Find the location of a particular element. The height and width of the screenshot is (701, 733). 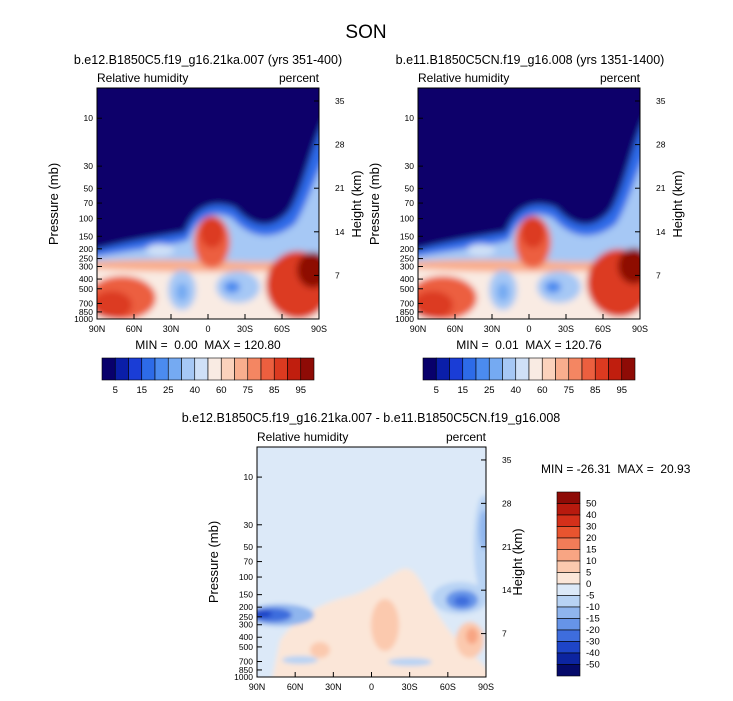

contour-field is located at coordinates (371, 562).